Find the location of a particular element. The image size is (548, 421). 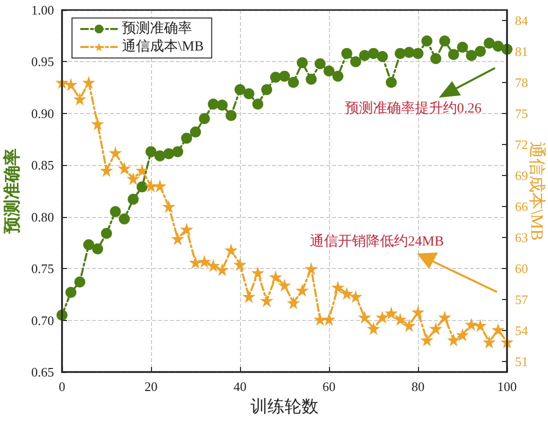

y2-tick-label: 75 is located at coordinates (521, 113).